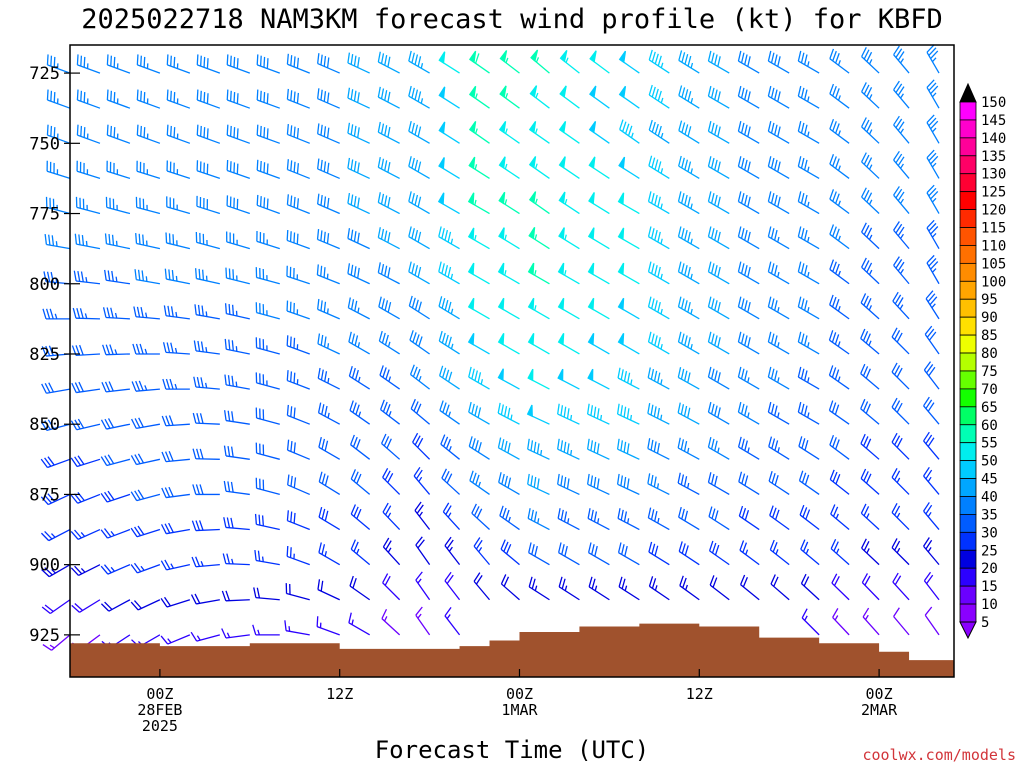 Image resolution: width=1024 pixels, height=768 pixels. I want to click on y-tick-label: 825, so click(44, 355).